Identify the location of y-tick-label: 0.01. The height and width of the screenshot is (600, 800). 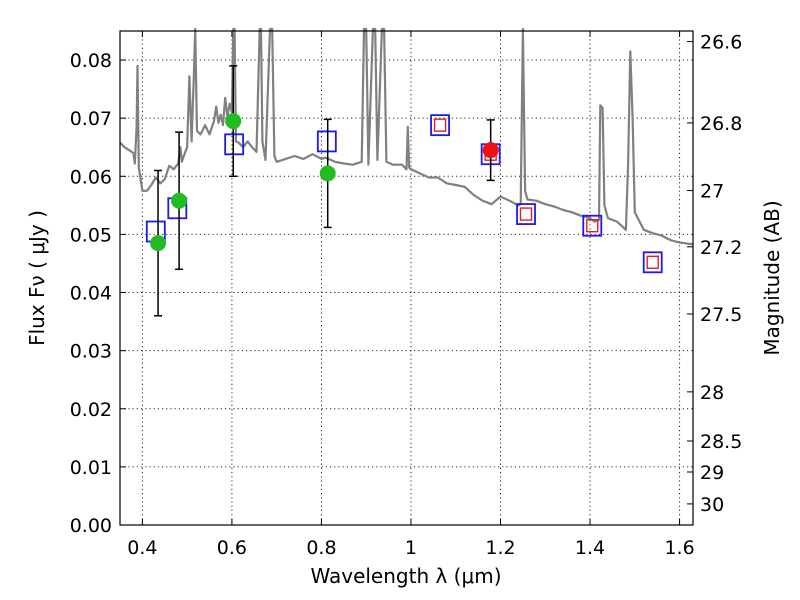
(91, 468).